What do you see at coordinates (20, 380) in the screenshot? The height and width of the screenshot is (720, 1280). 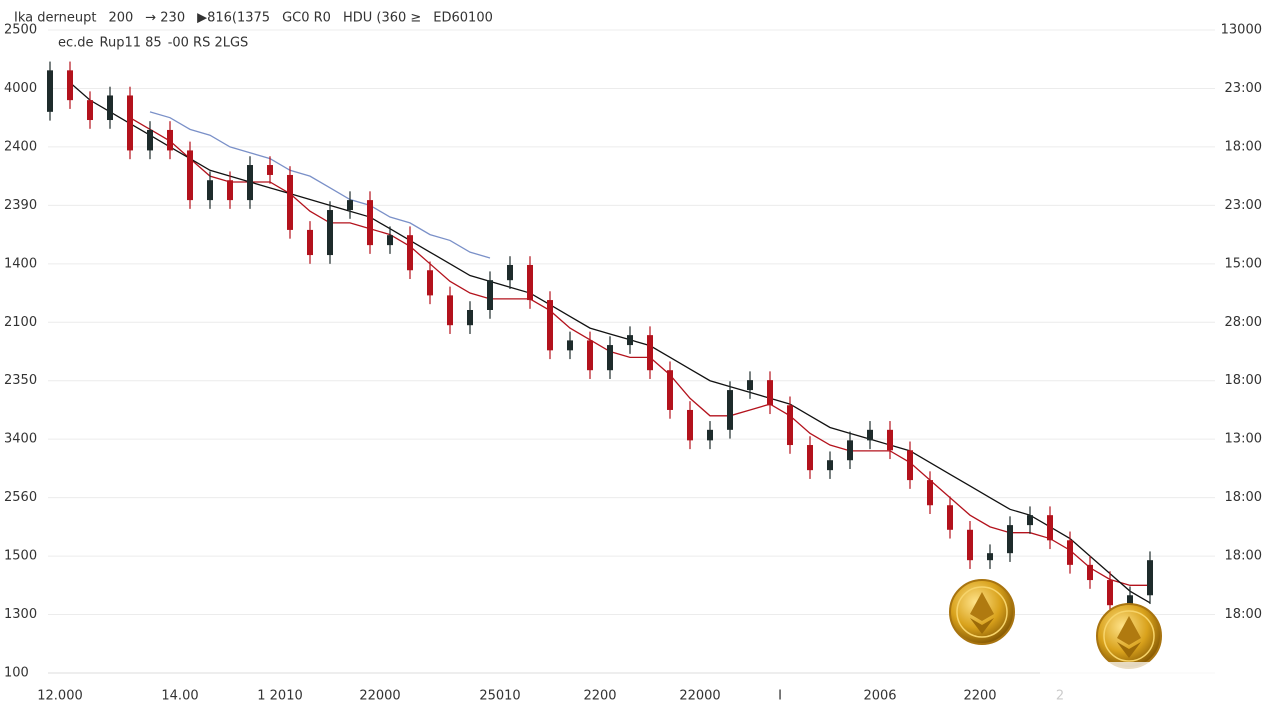 I see `y-tick-label: 2350` at bounding box center [20, 380].